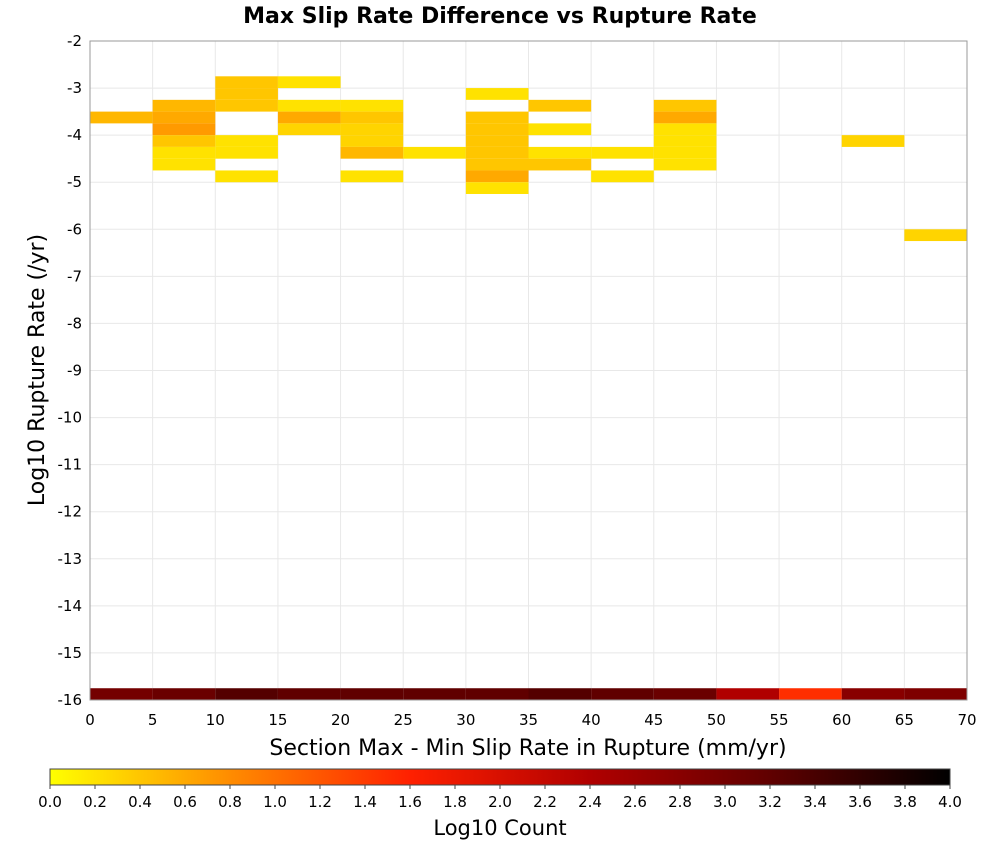 The image size is (1000, 850). I want to click on x-tick-label: 65, so click(904, 720).